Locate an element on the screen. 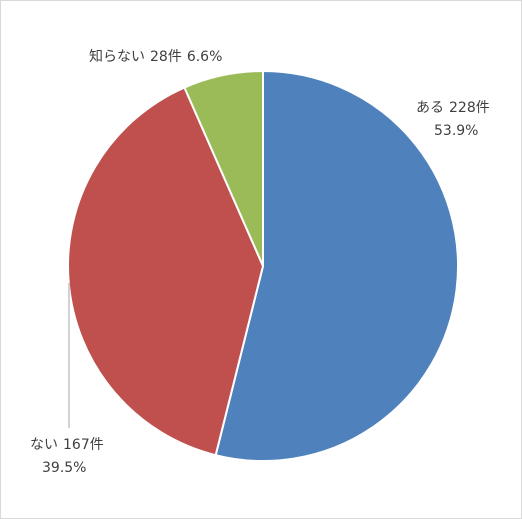 The width and height of the screenshot is (522, 519). slice-percent-ある: 53.9% is located at coordinates (456, 131).